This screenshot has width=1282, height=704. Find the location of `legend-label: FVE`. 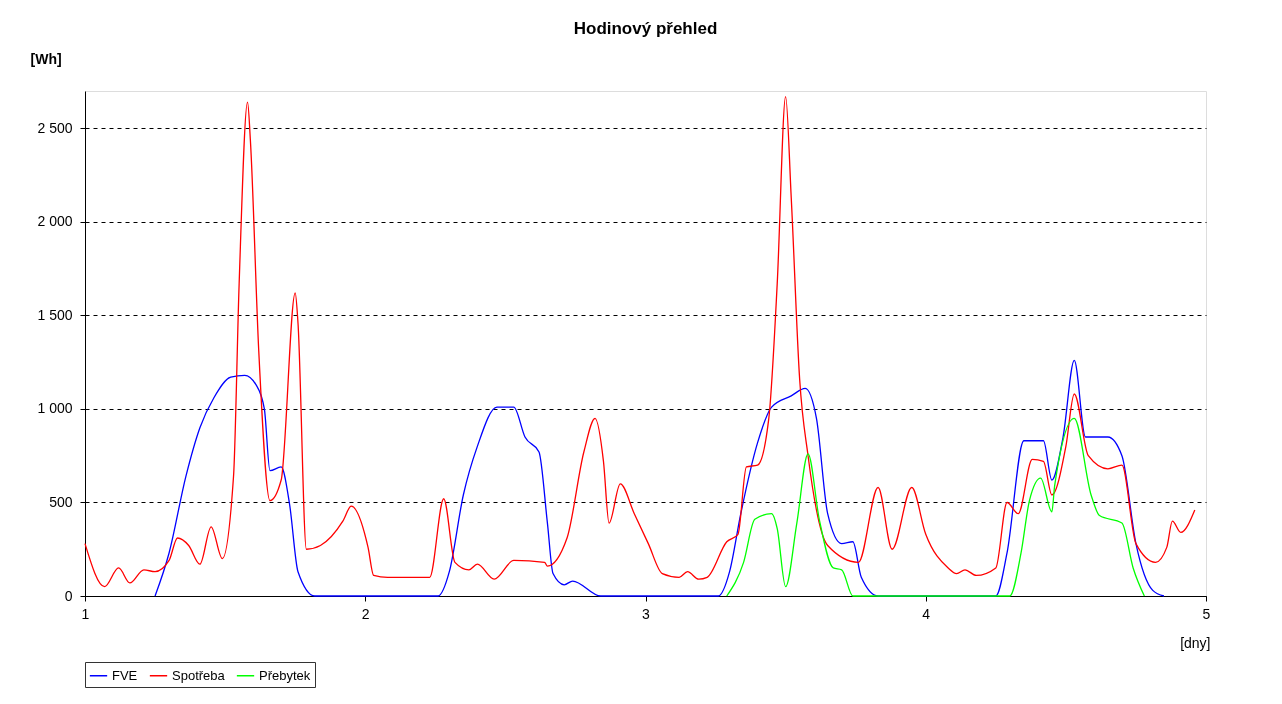

legend-label: FVE is located at coordinates (125, 675).